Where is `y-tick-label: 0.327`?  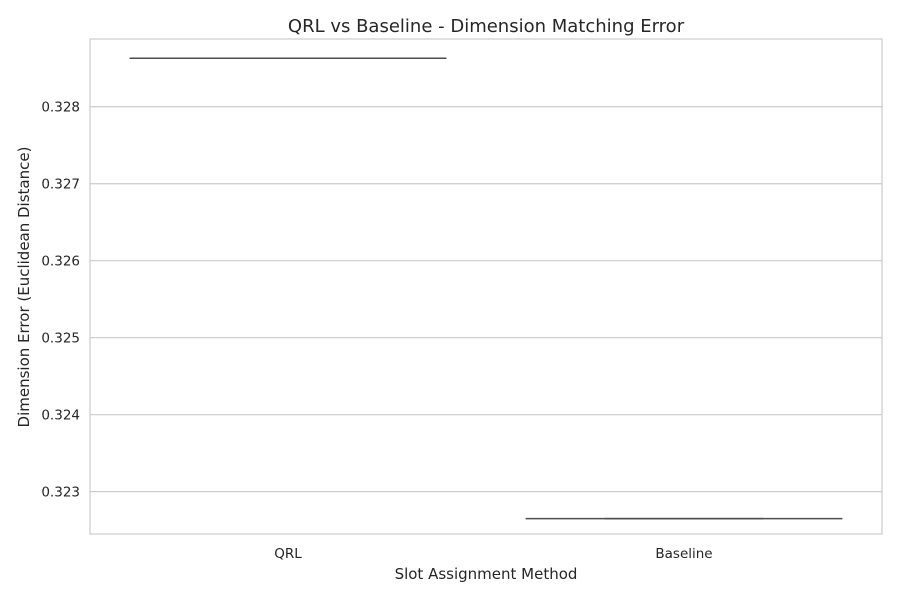 y-tick-label: 0.327 is located at coordinates (60, 185).